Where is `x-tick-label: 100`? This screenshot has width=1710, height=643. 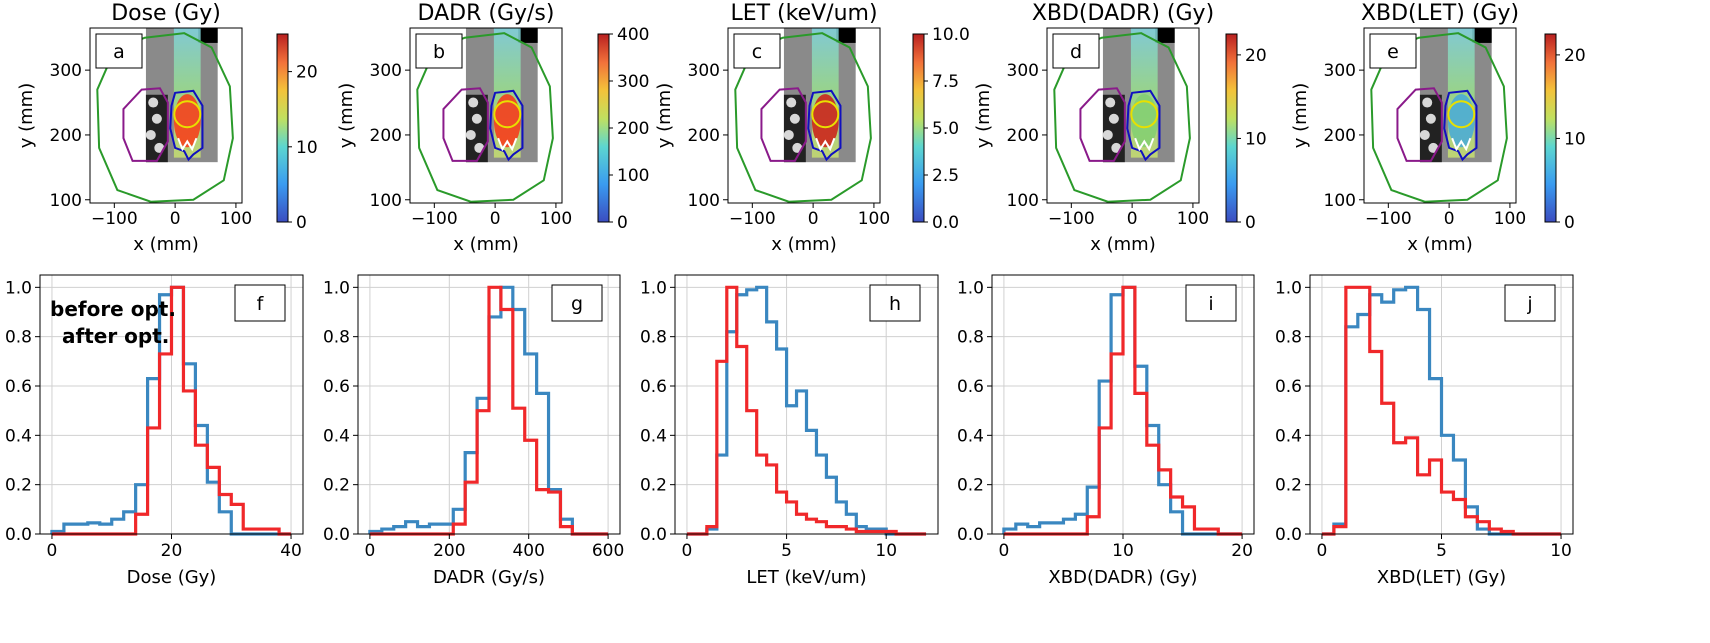 x-tick-label: 100 is located at coordinates (556, 219).